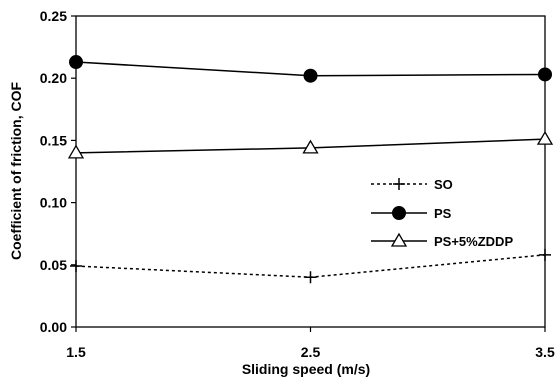  I want to click on legend-label-0: SO, so click(443, 184).